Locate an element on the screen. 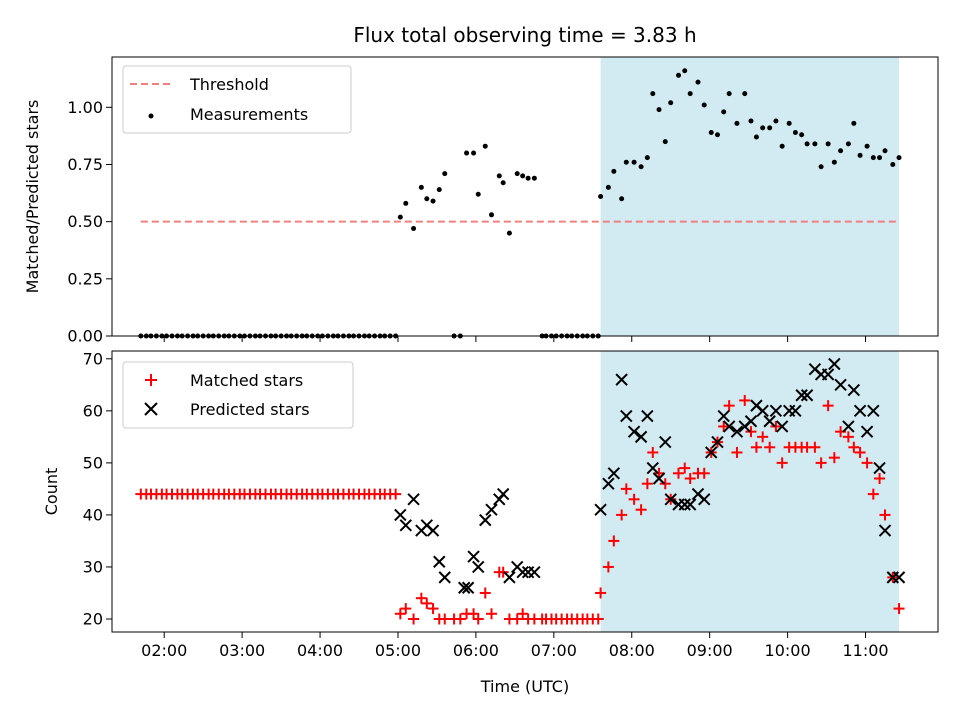 Image resolution: width=960 pixels, height=720 pixels. chart-title: Flux total observing time = 3.83 h is located at coordinates (524, 35).